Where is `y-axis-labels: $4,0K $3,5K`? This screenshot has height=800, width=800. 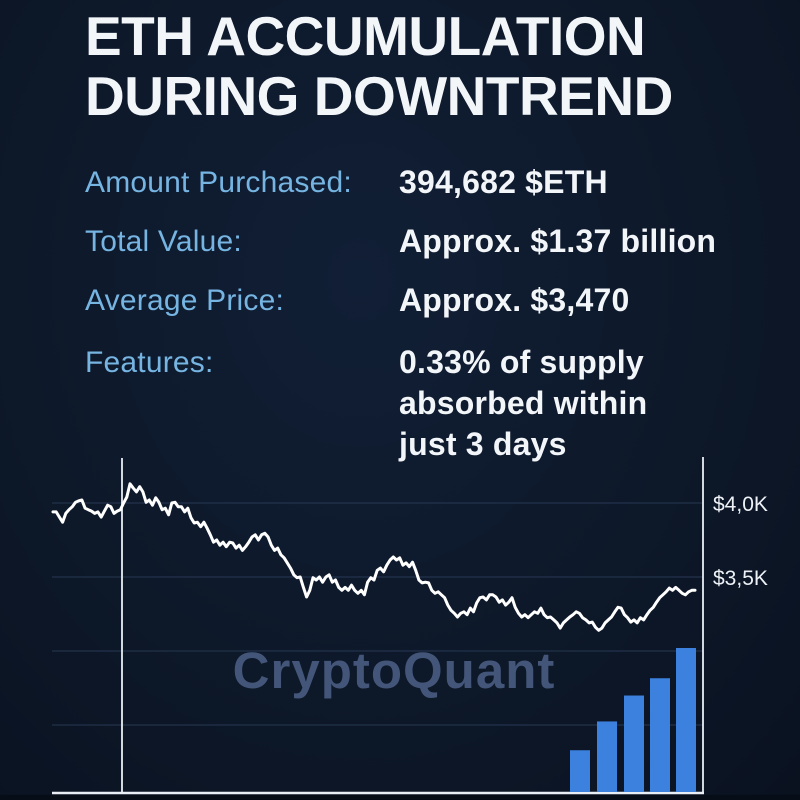
y-axis-labels: $4,0K $3,5K is located at coordinates (740, 541).